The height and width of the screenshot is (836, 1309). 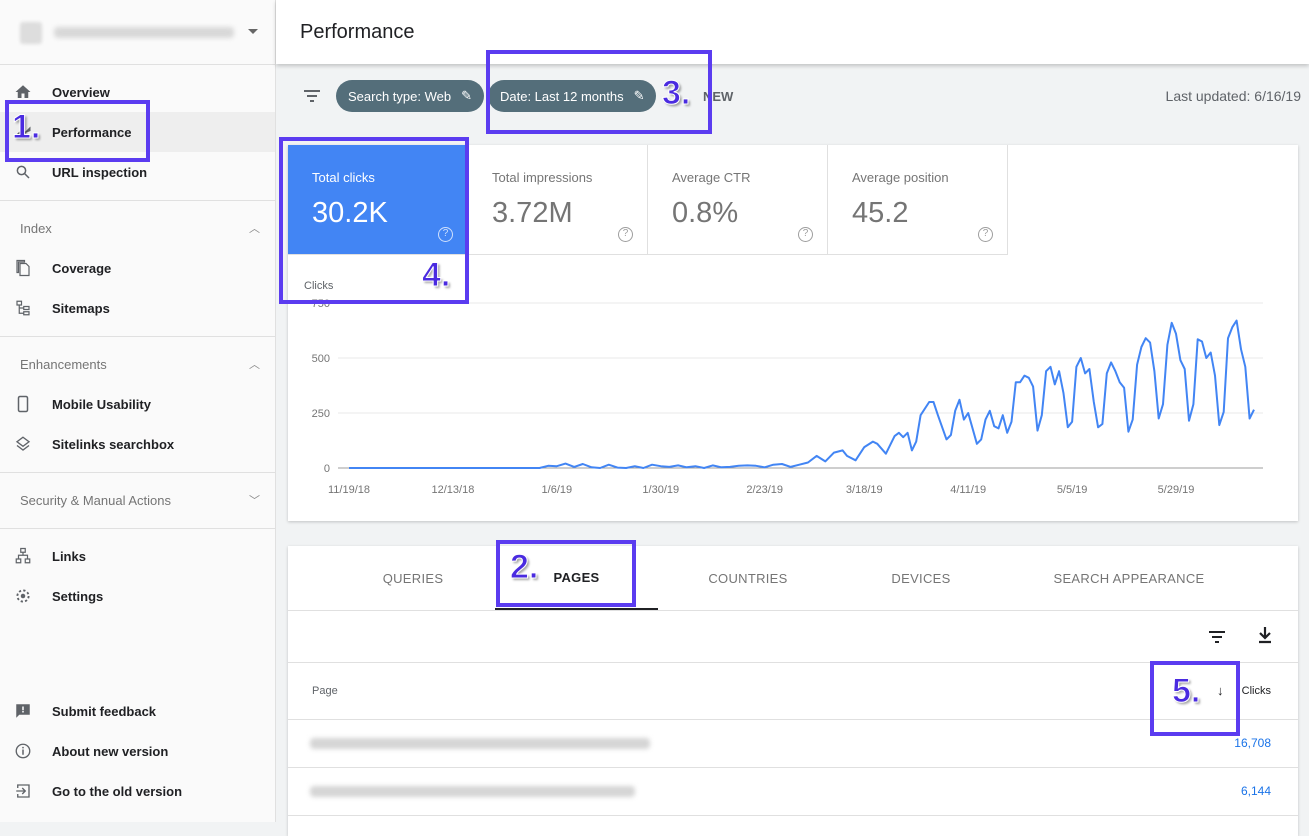 I want to click on x-tick-label: 1/30/19, so click(x=660, y=490).